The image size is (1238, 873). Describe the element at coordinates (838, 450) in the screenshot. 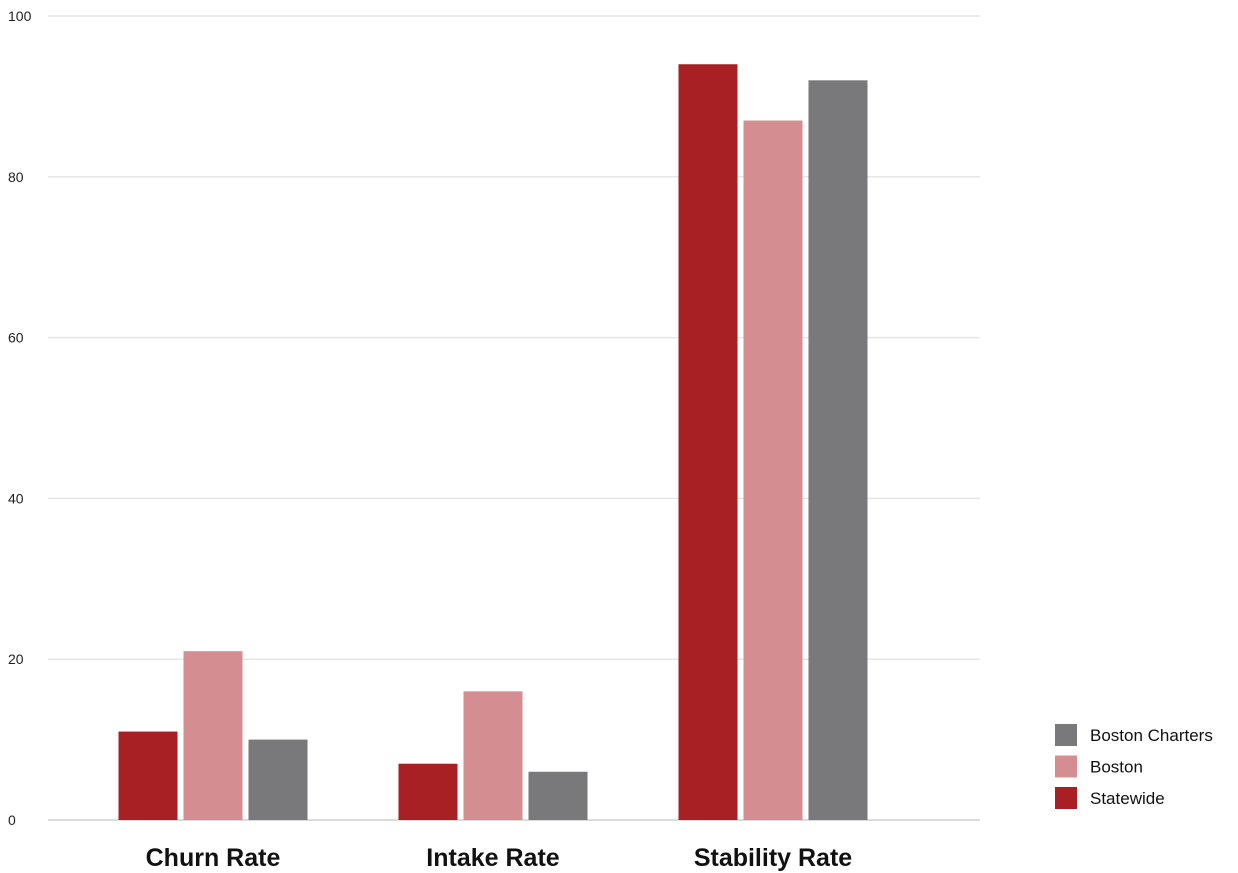

I see `bar-boston-charters-stability-rate` at that location.